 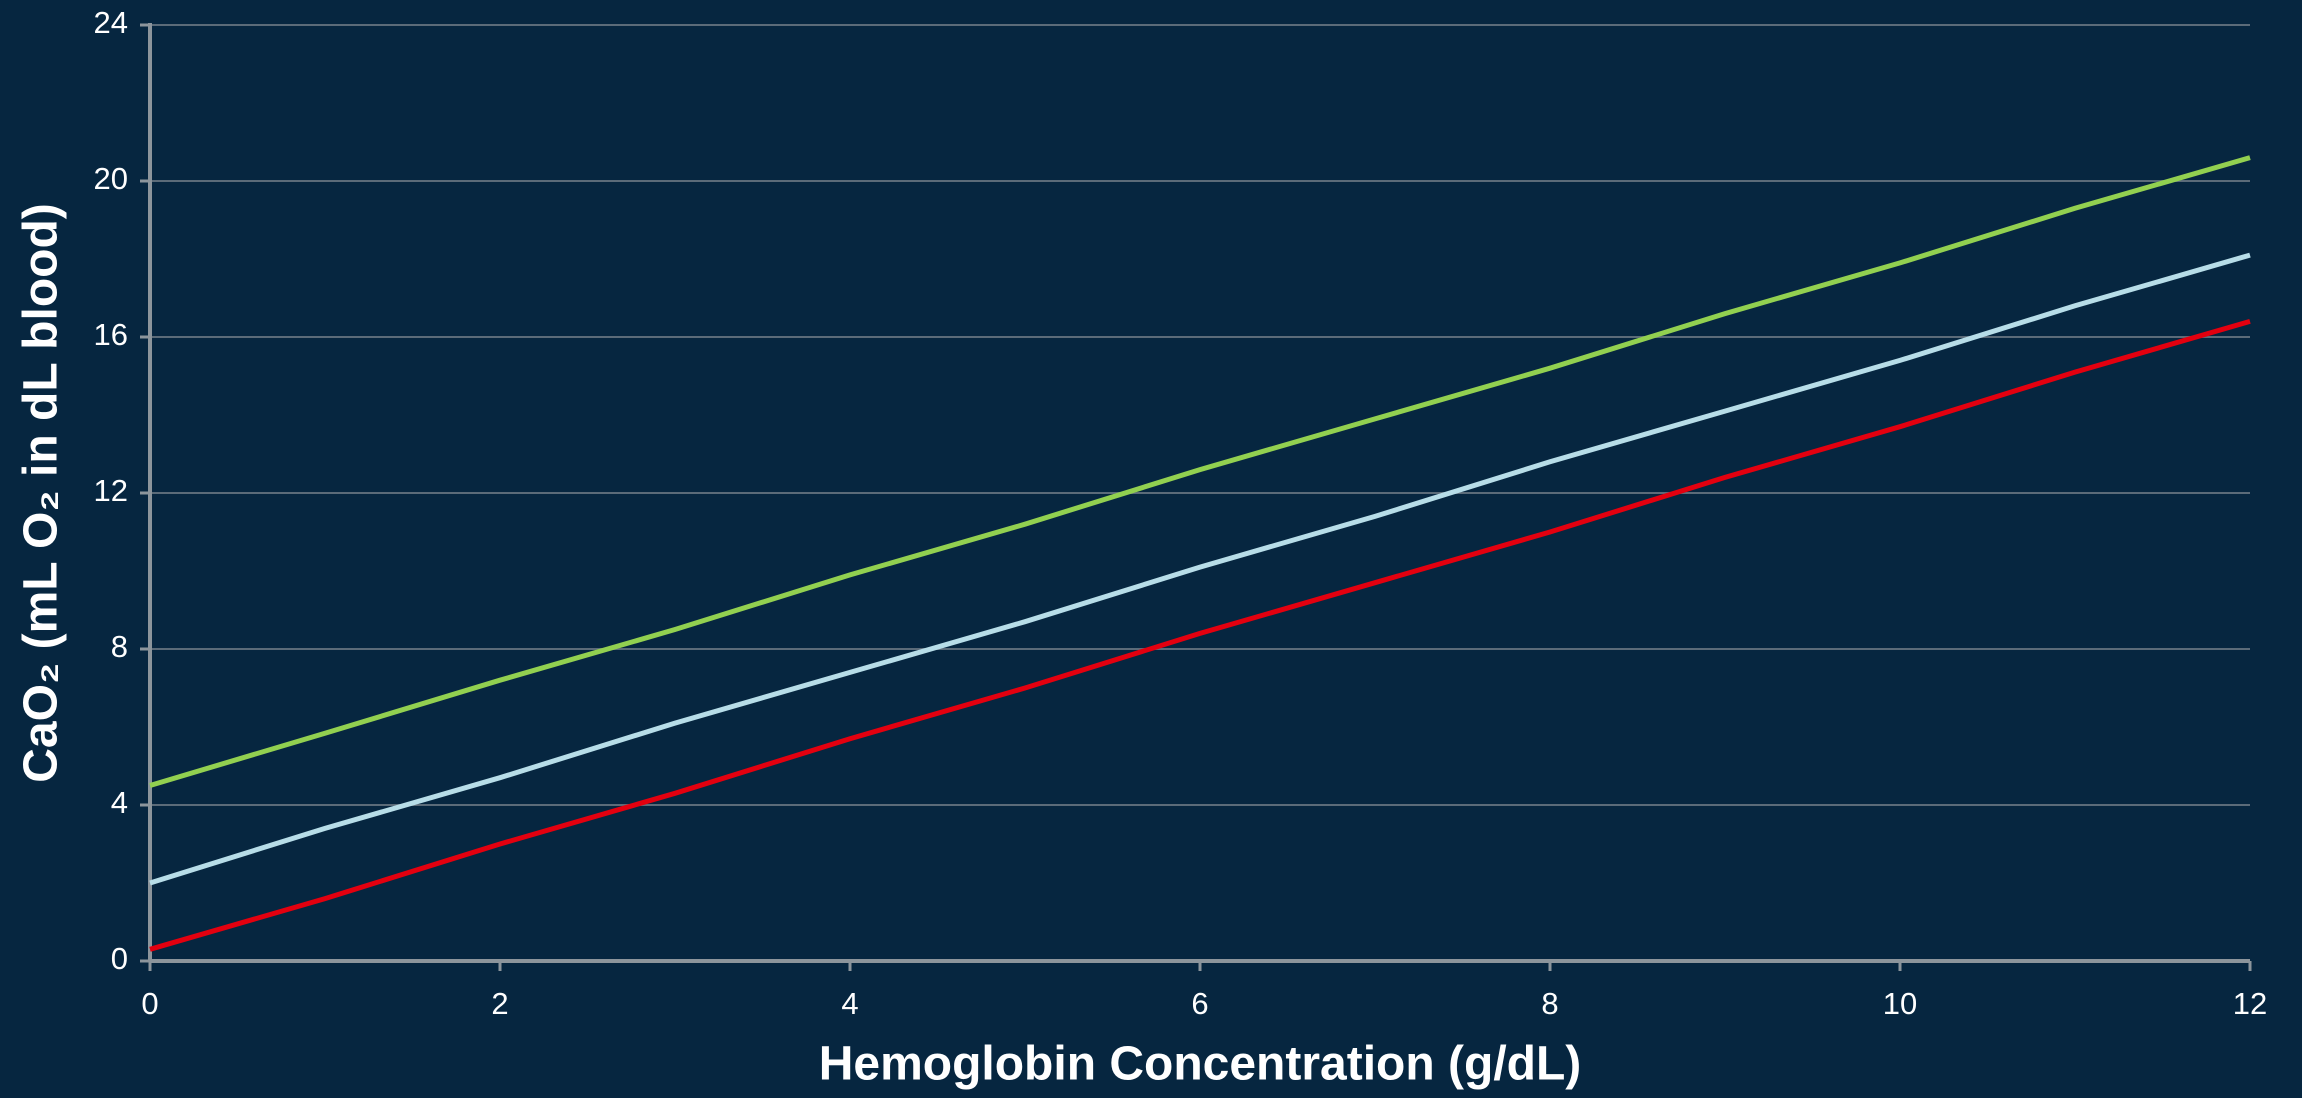 What do you see at coordinates (111, 178) in the screenshot?
I see `y-tick-label: 20` at bounding box center [111, 178].